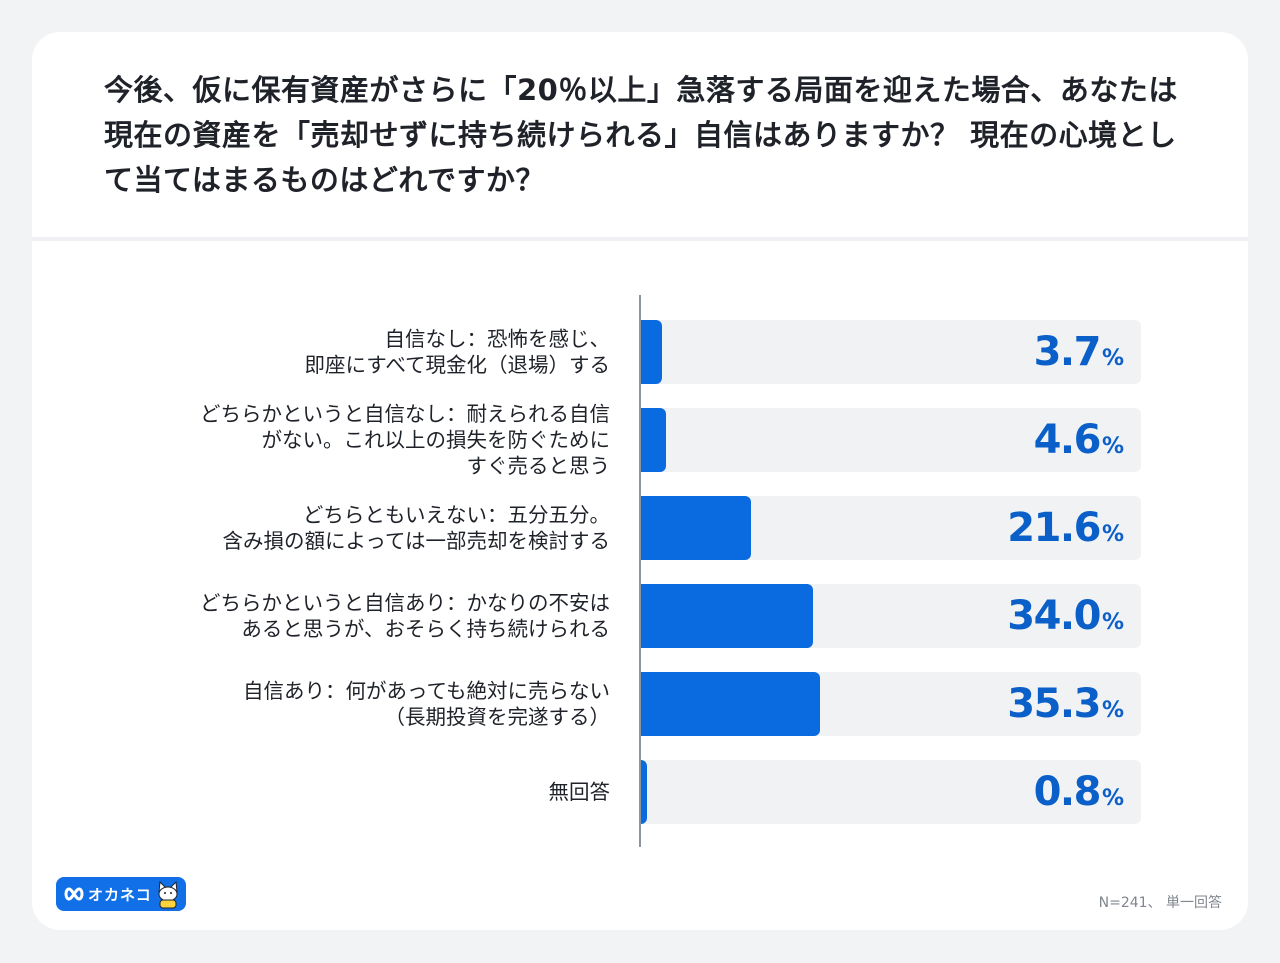  Describe the element at coordinates (1054, 528) in the screenshot. I see `data-label-value: 21.6` at that location.